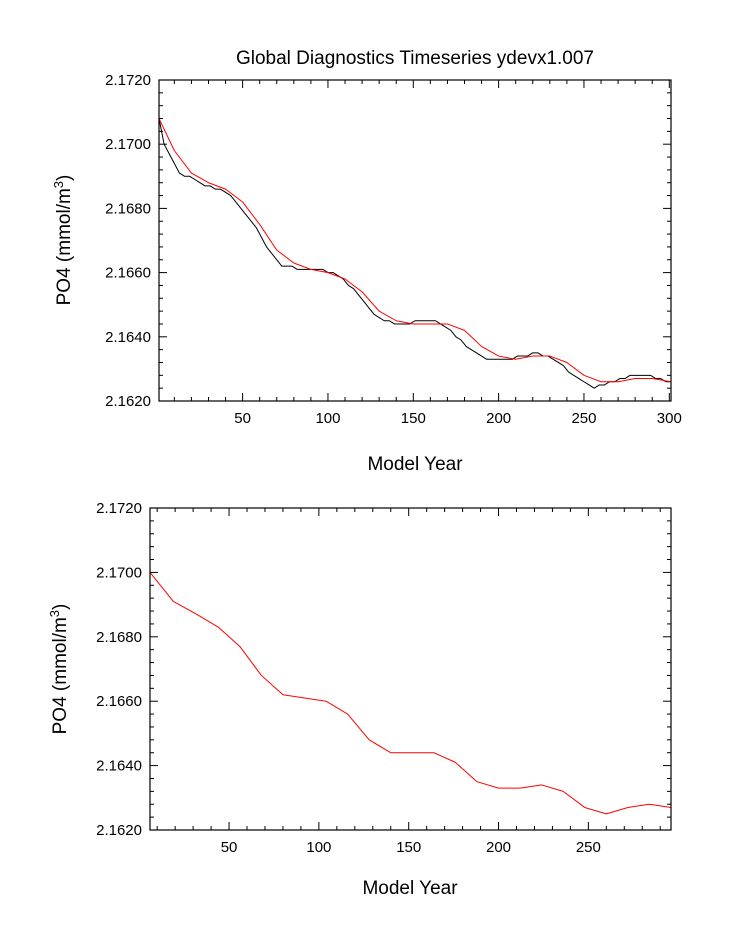  I want to click on bottom-xtick-label: 250, so click(588, 847).